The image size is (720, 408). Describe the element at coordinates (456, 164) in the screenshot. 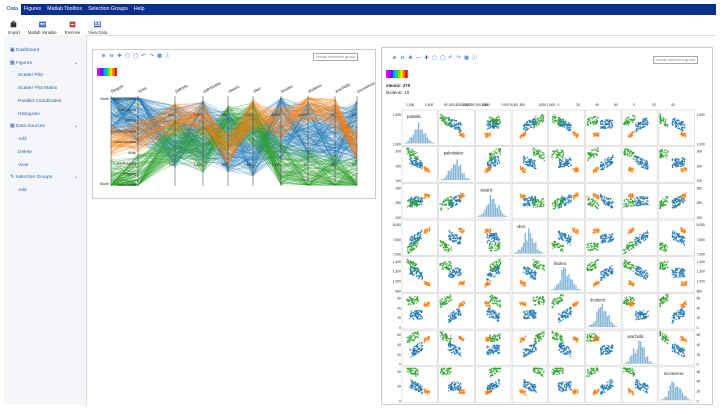

I see `splom-cell: palmitoleic` at that location.